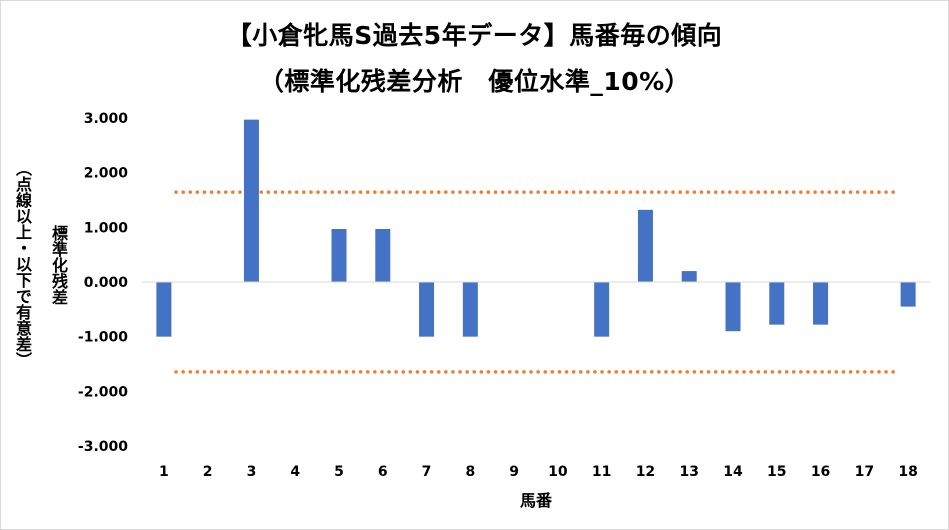 This screenshot has width=949, height=530. What do you see at coordinates (106, 228) in the screenshot?
I see `y-tick-label: 1.000` at bounding box center [106, 228].